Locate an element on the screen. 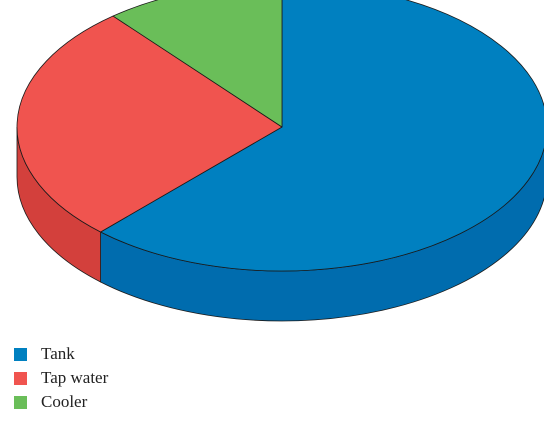 Image resolution: width=544 pixels, height=426 pixels. legend-item-tap-water: Tap water is located at coordinates (61, 378).